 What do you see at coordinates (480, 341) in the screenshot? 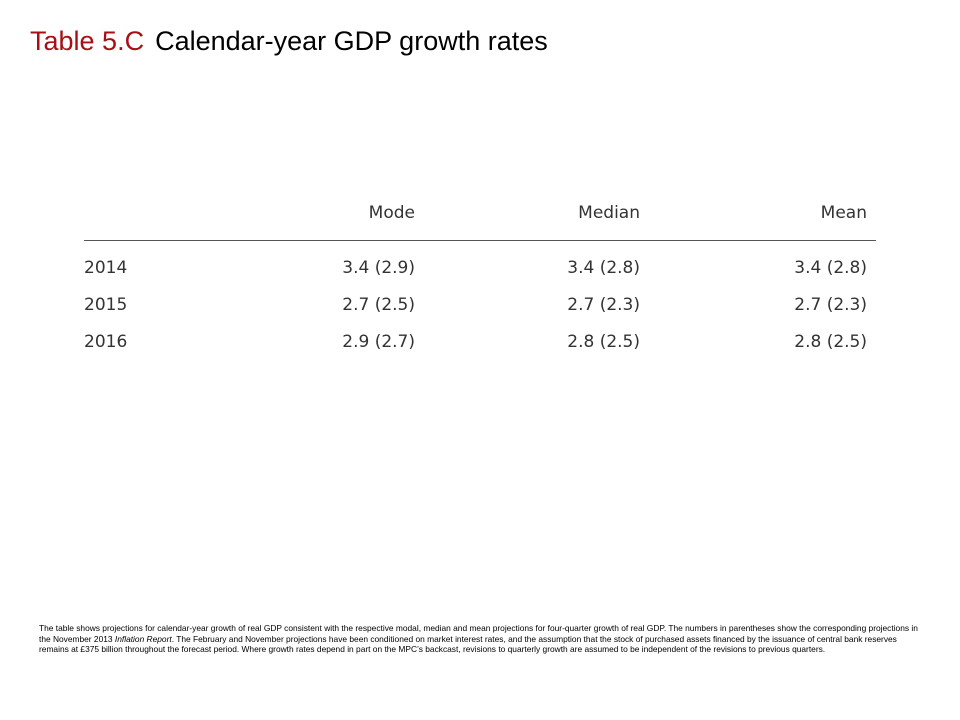
I see `table-row: 2016 2.9 (2.7) 2.8 (2.5) 2.8 (2.5)` at bounding box center [480, 341].